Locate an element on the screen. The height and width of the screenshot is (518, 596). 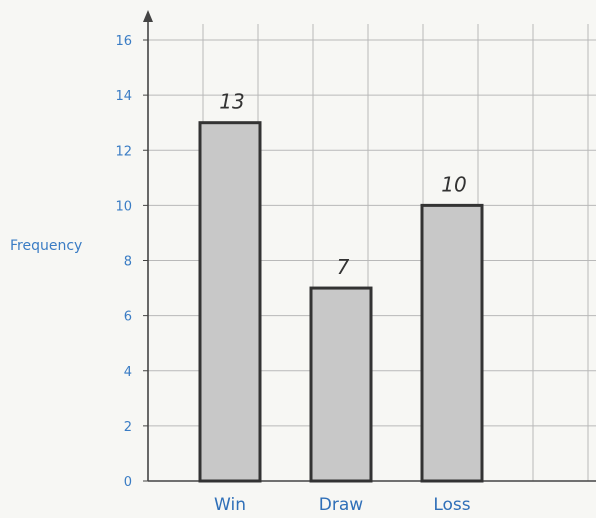
y-tick-label: 8 is located at coordinates (128, 262).